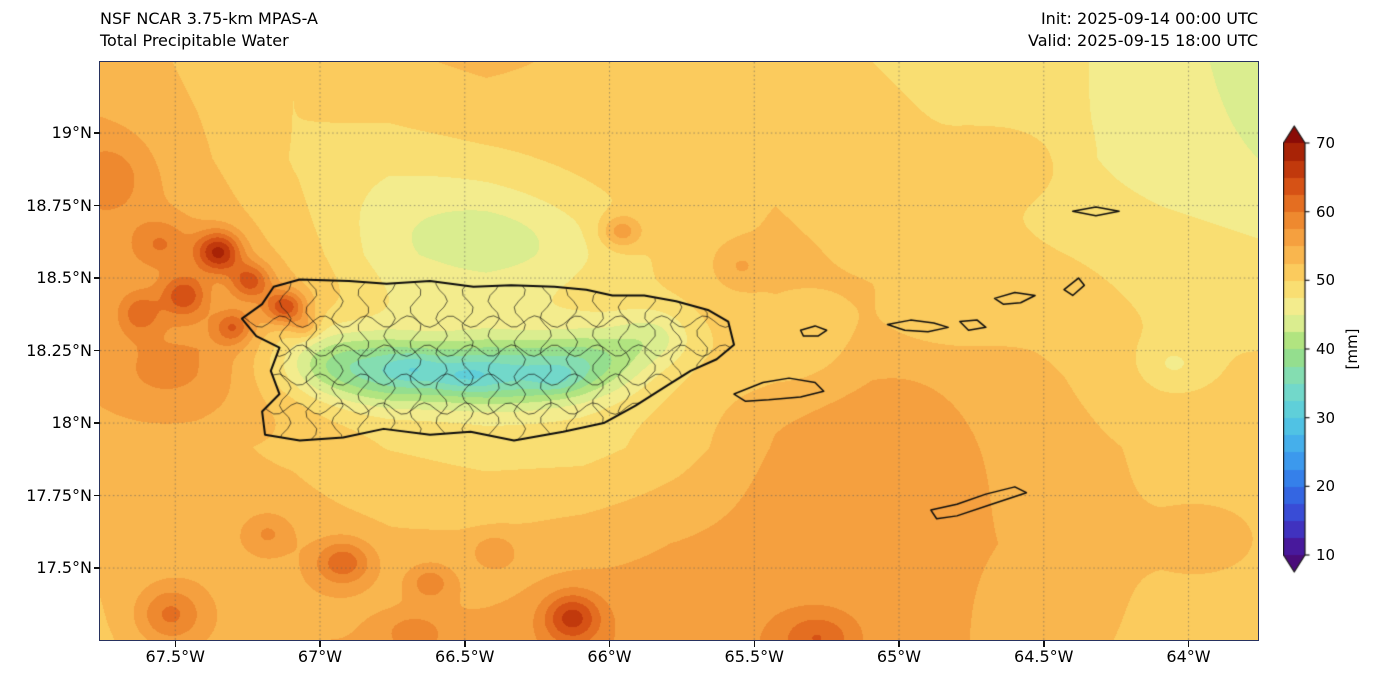  What do you see at coordinates (64, 568) in the screenshot?
I see `y-tick-label: 17.5°N` at bounding box center [64, 568].